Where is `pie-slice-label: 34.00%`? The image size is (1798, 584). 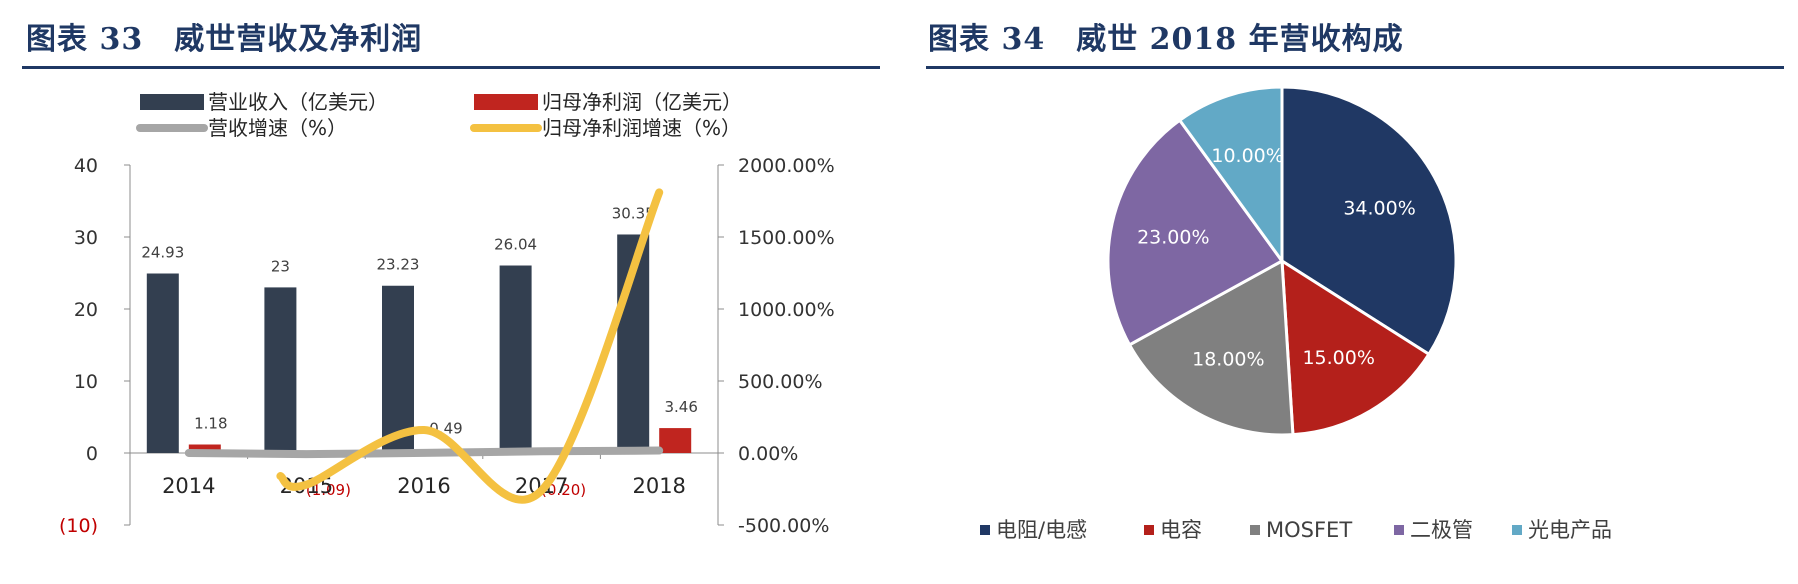
pie-slice-label: 34.00% is located at coordinates (1379, 208).